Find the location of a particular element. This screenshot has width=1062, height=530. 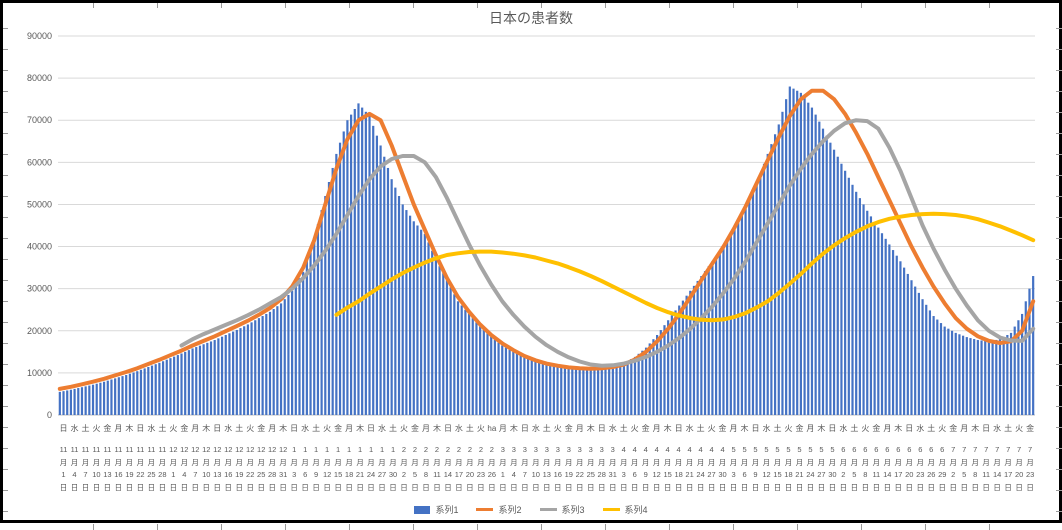

legend-item: 系列4 is located at coordinates (625, 509).